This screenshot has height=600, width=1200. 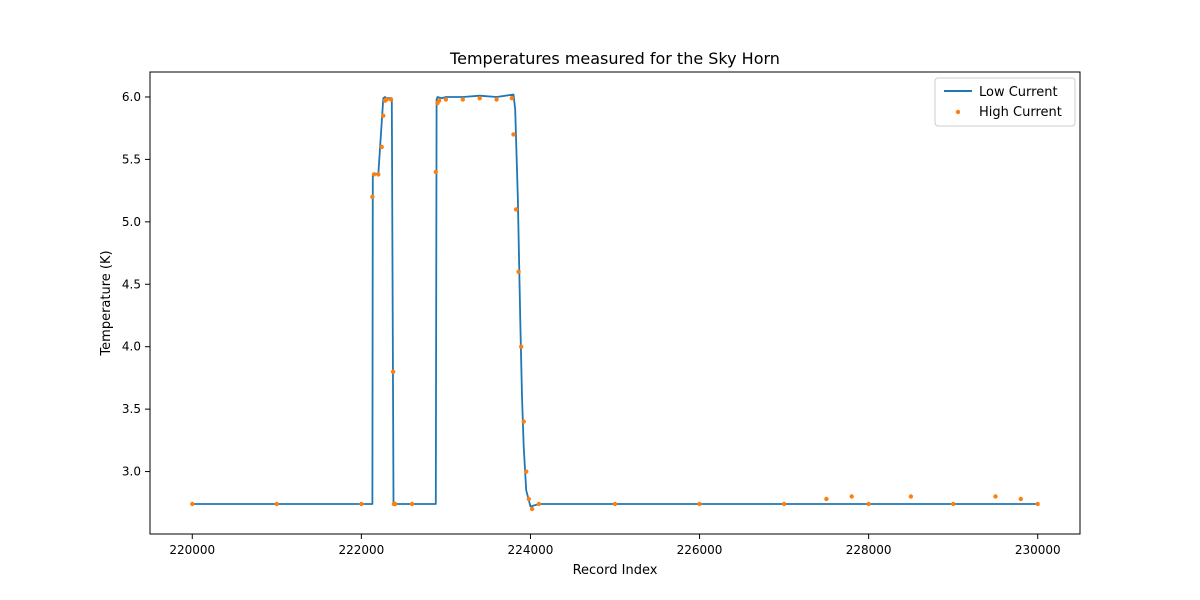 What do you see at coordinates (131, 284) in the screenshot?
I see `y-tick-label: 4.5` at bounding box center [131, 284].